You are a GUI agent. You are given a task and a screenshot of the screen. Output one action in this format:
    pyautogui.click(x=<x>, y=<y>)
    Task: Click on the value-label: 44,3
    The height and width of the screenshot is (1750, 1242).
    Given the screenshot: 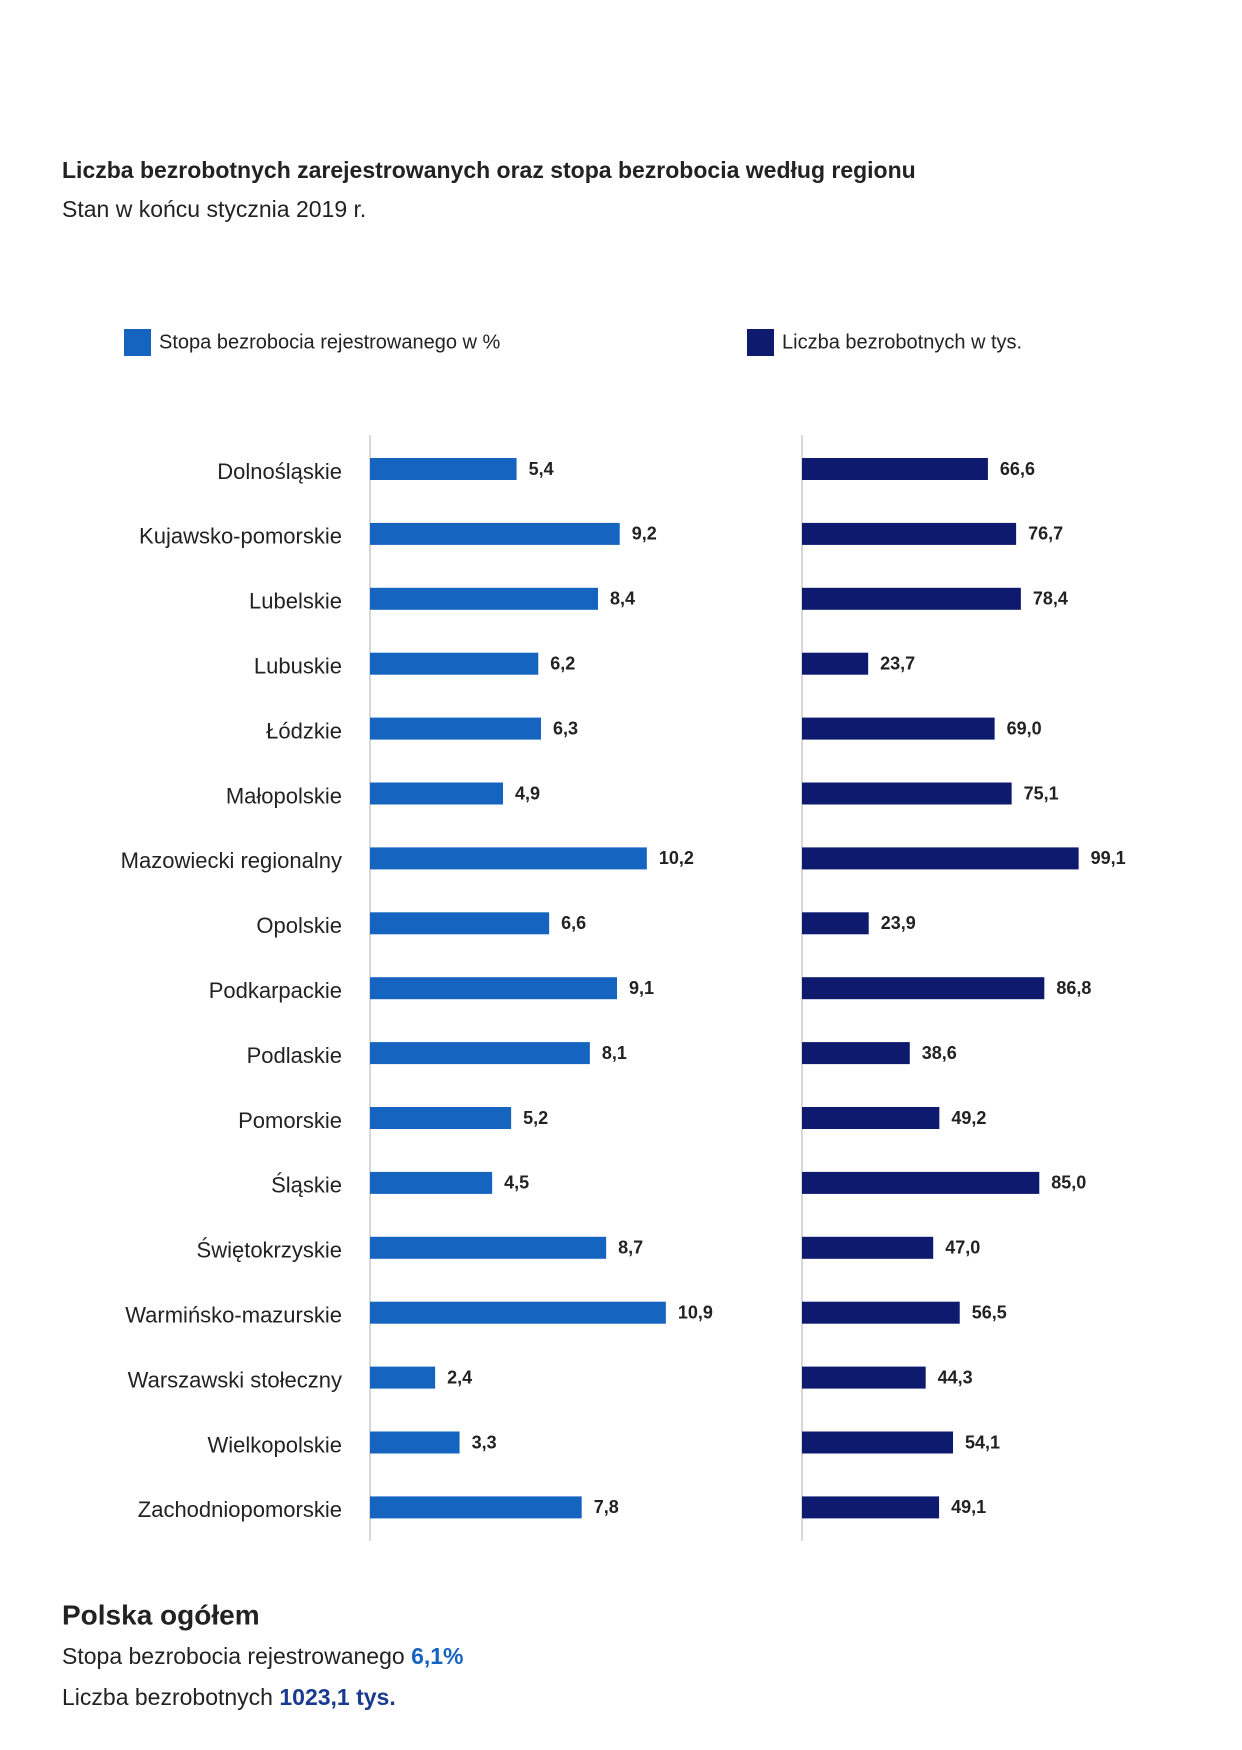 What is the action you would take?
    pyautogui.click(x=955, y=1377)
    